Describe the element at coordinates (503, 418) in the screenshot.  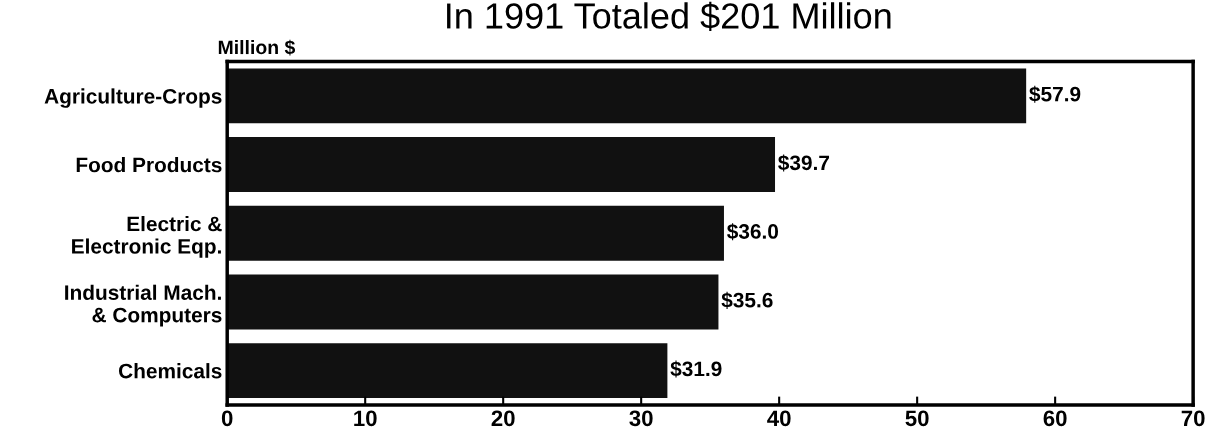
I see `x-tick-label: 20` at that location.